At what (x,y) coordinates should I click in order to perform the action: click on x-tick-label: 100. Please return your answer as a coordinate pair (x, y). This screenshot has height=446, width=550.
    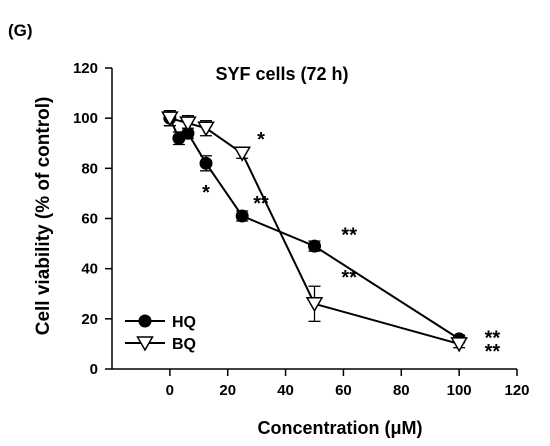
    Looking at the image, I should click on (459, 390).